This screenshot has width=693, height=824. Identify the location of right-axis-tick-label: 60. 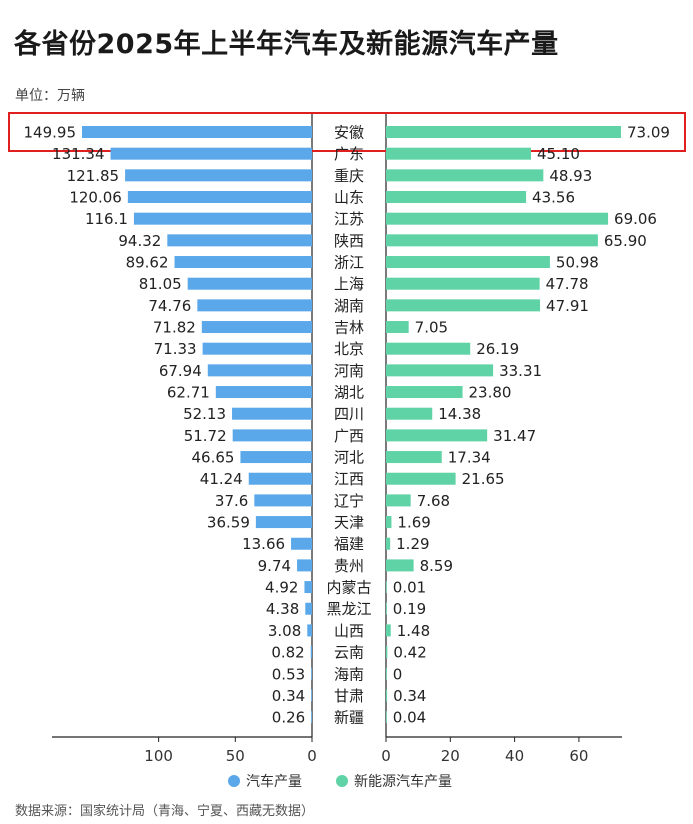
(578, 756).